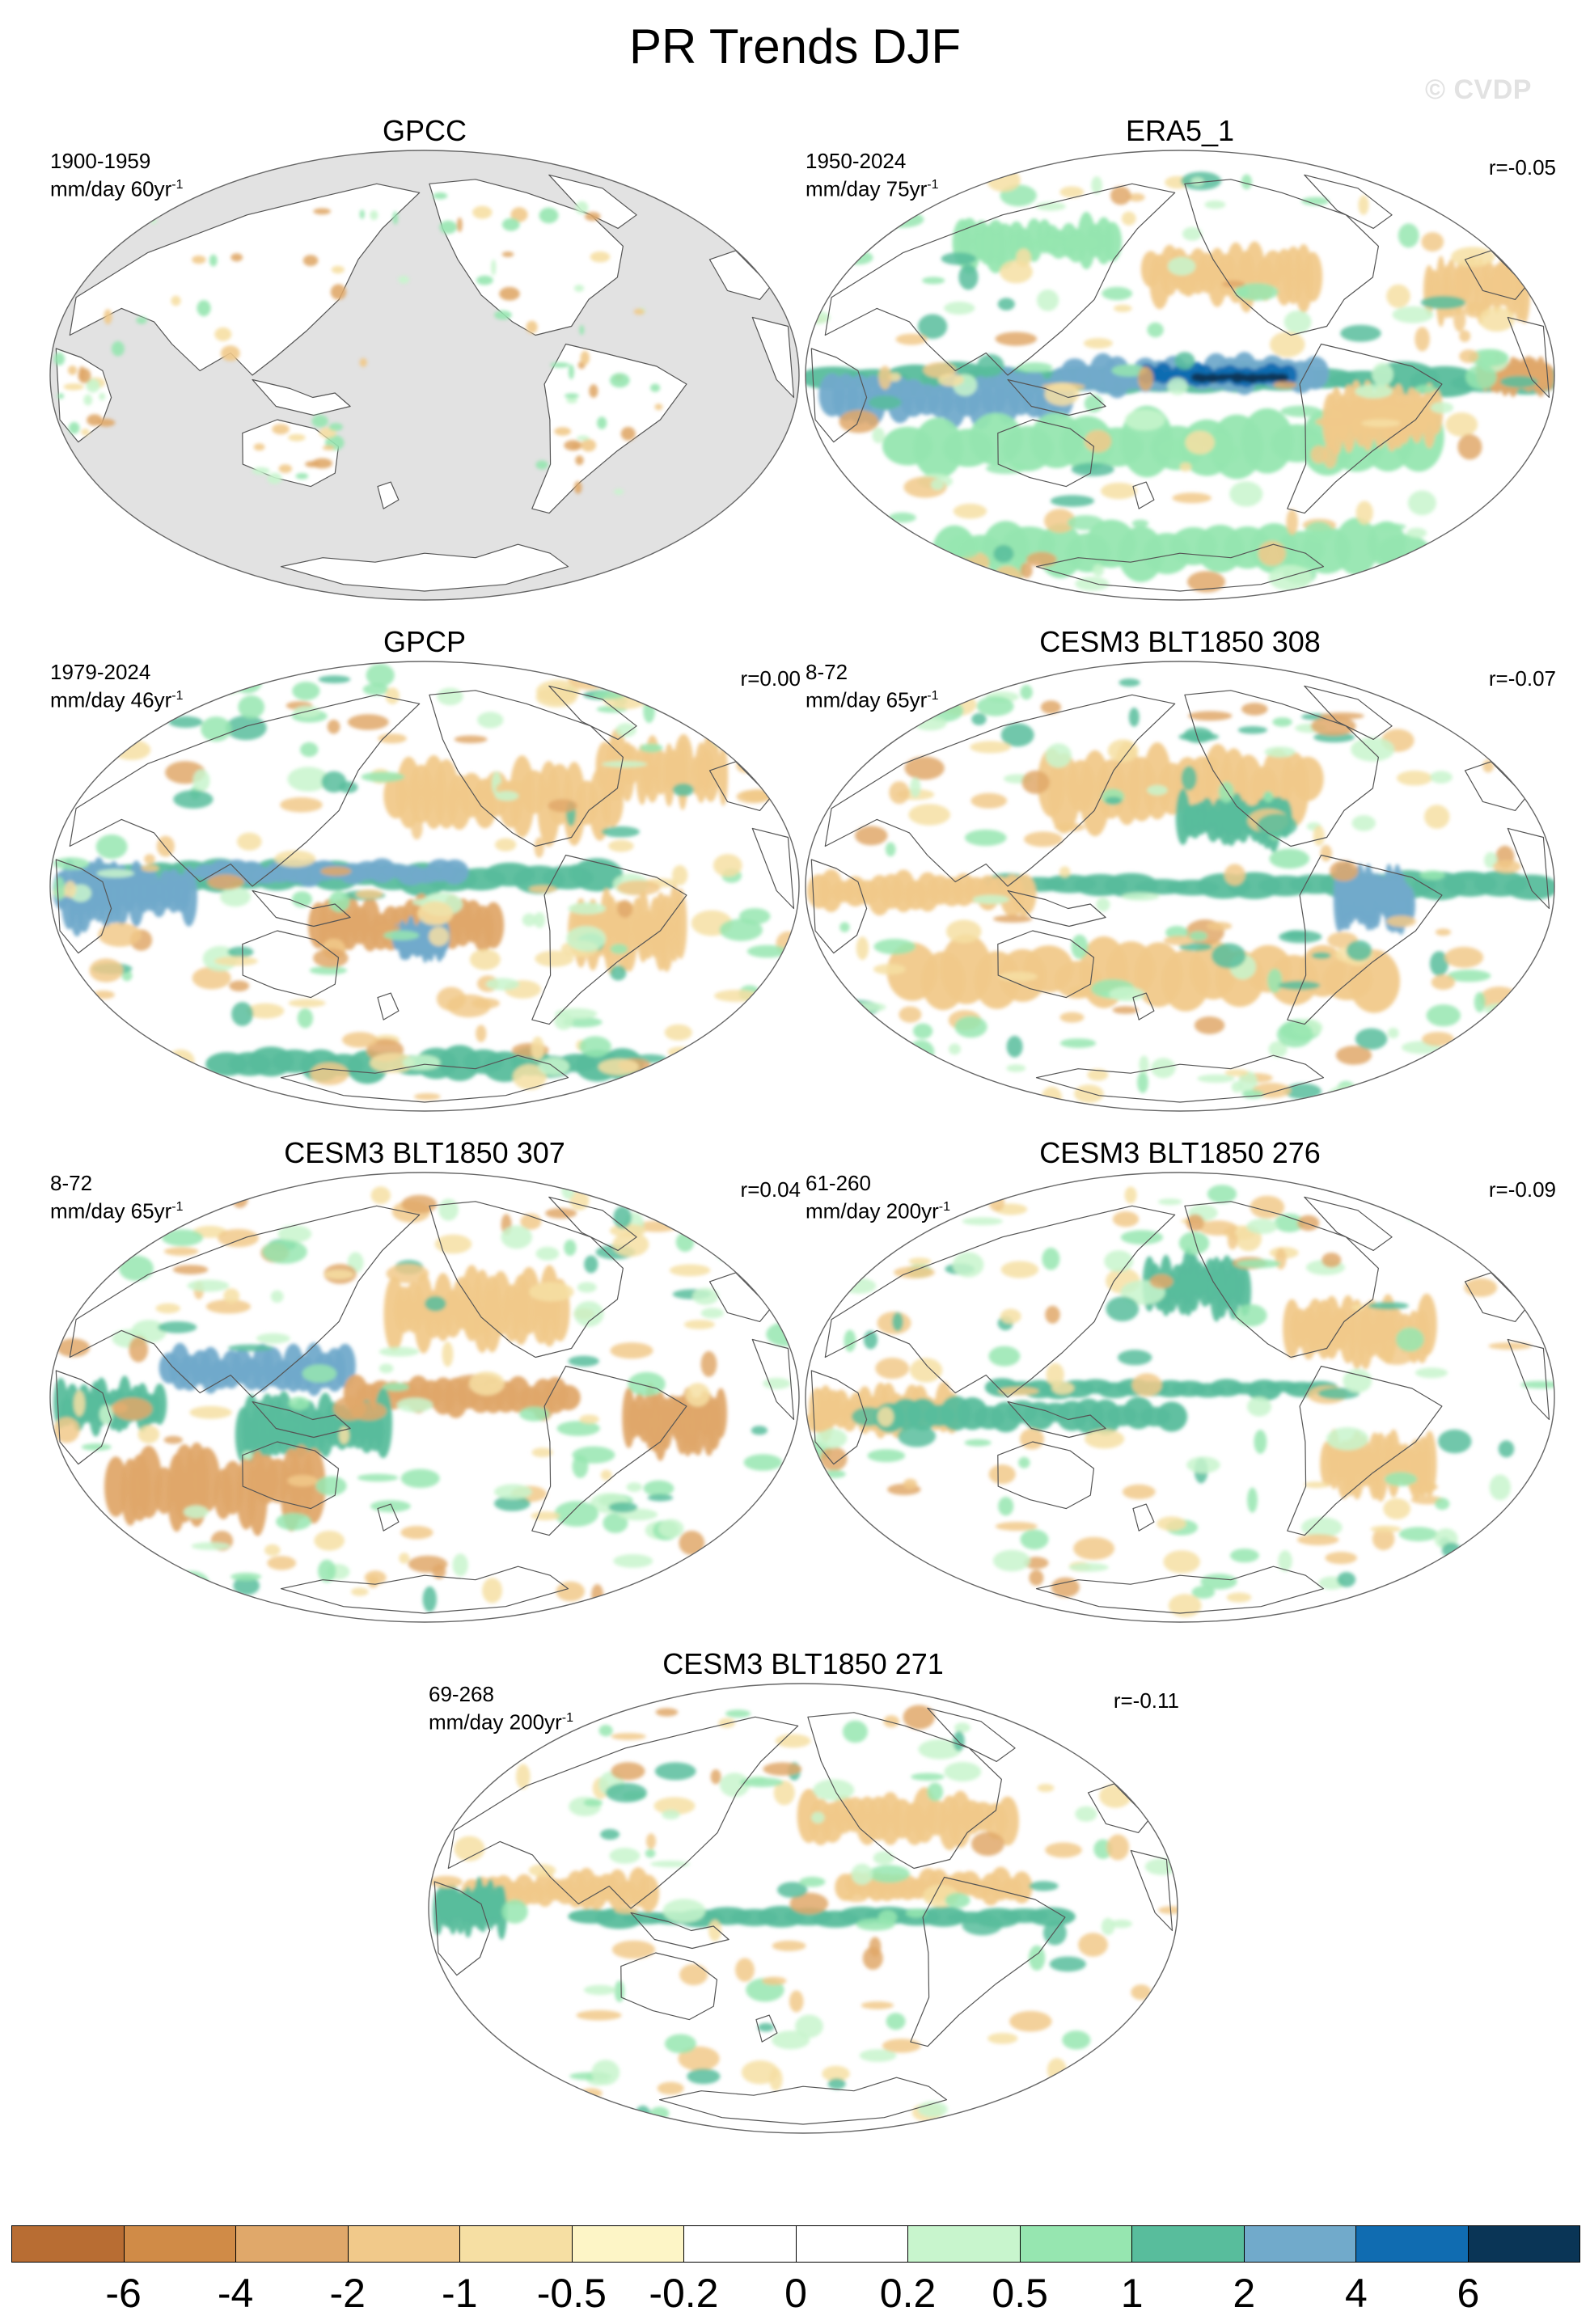  What do you see at coordinates (1468, 2293) in the screenshot?
I see `colorbar-label: 6` at bounding box center [1468, 2293].